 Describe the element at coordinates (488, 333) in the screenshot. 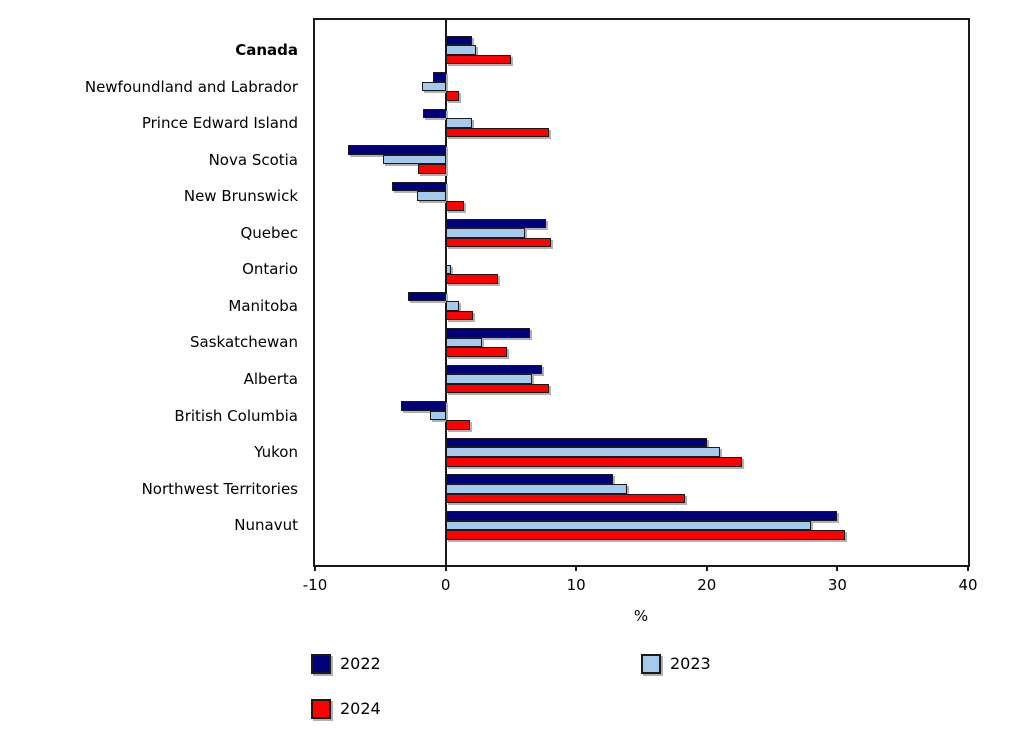

I see `bar-saskatchewan-2022` at that location.